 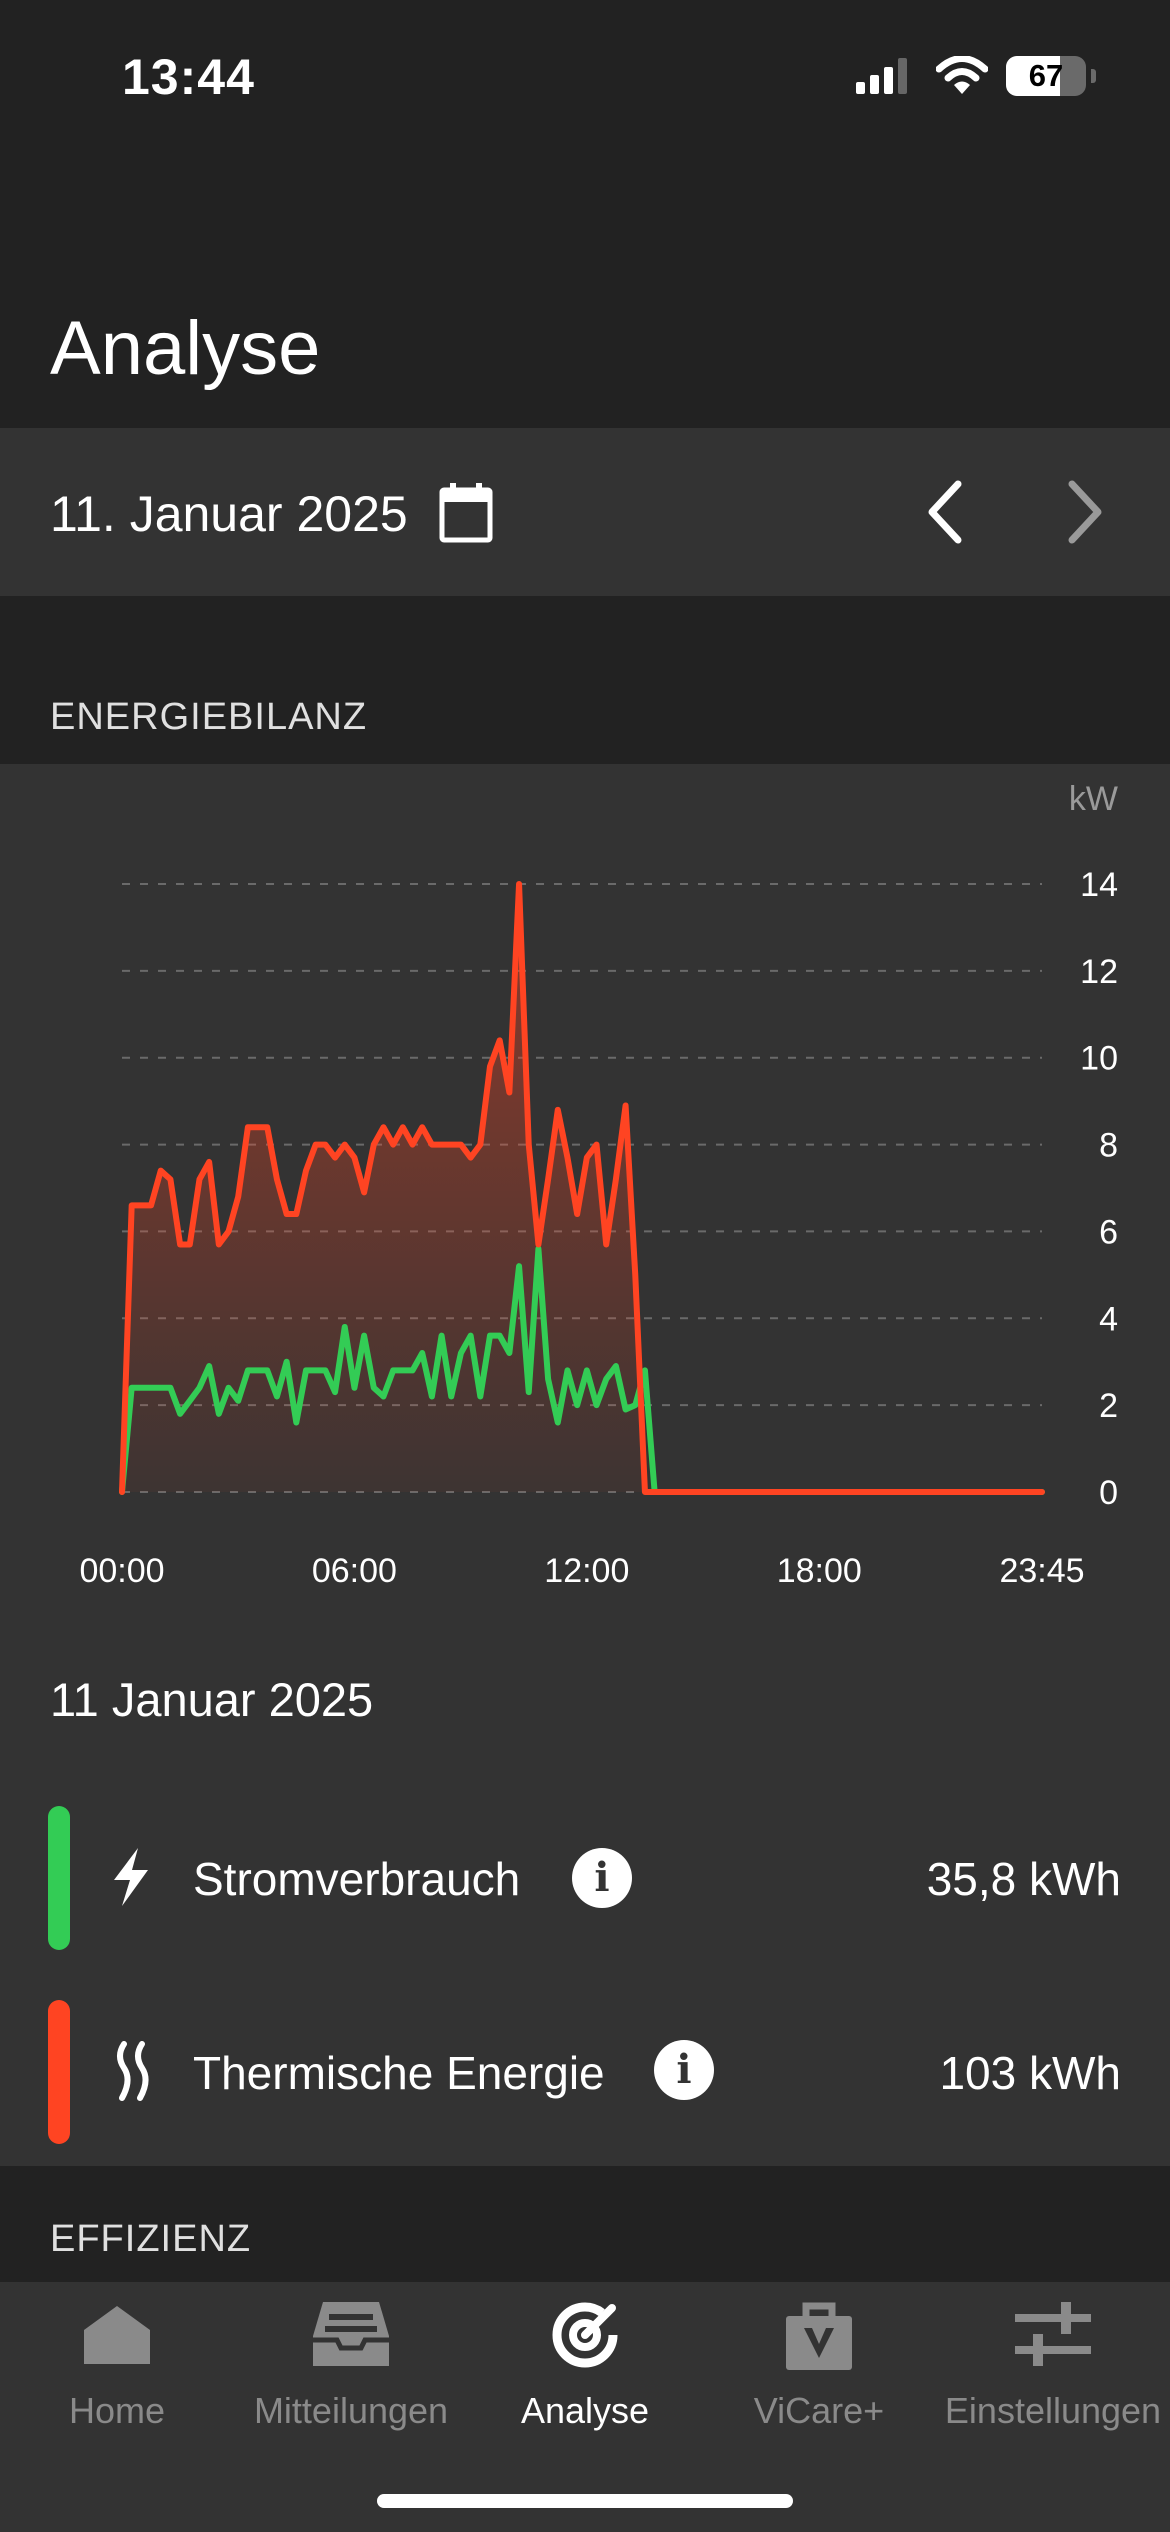 What do you see at coordinates (117, 2410) in the screenshot?
I see `tab-label: Home` at bounding box center [117, 2410].